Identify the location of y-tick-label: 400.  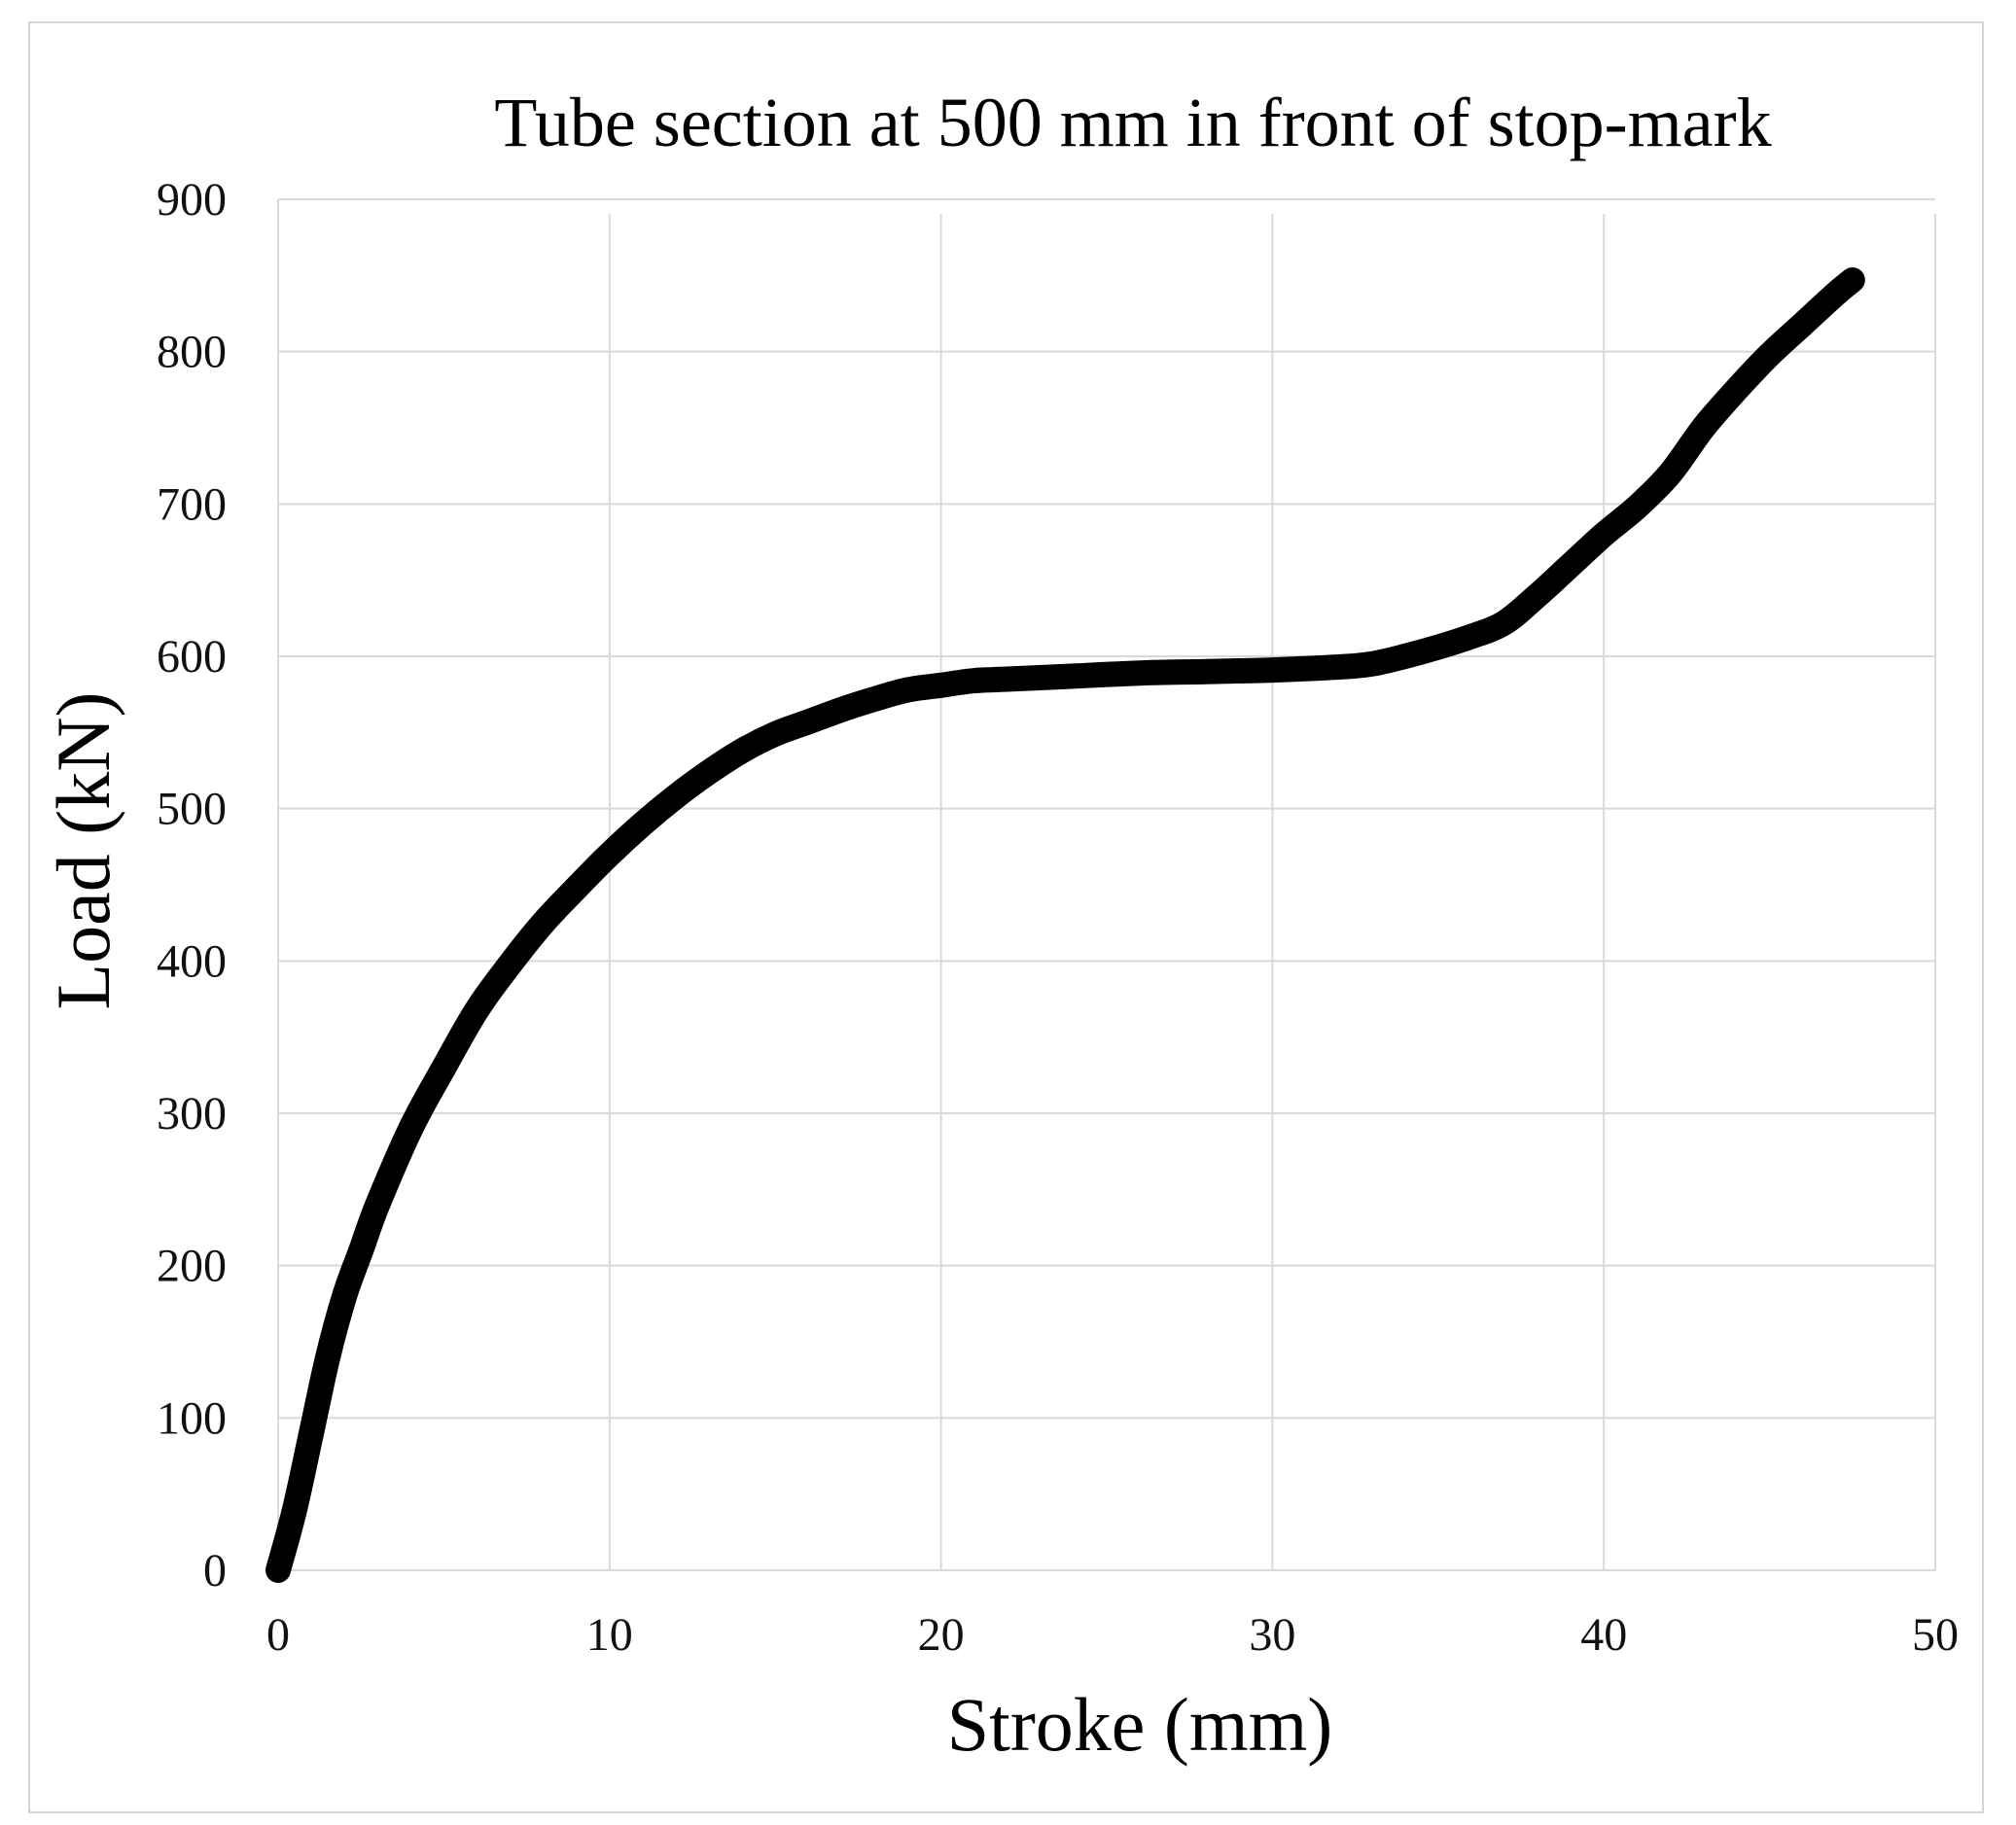
(192, 961).